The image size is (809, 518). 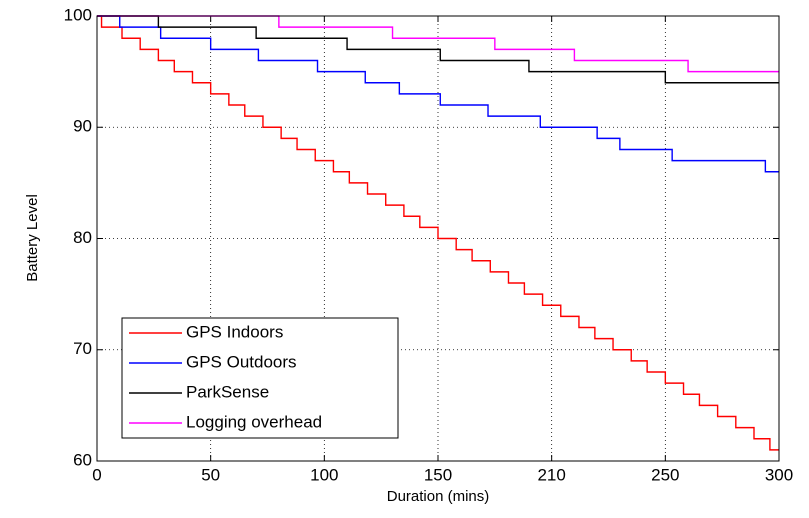 I want to click on legend-label: ParkSense, so click(x=227, y=391).